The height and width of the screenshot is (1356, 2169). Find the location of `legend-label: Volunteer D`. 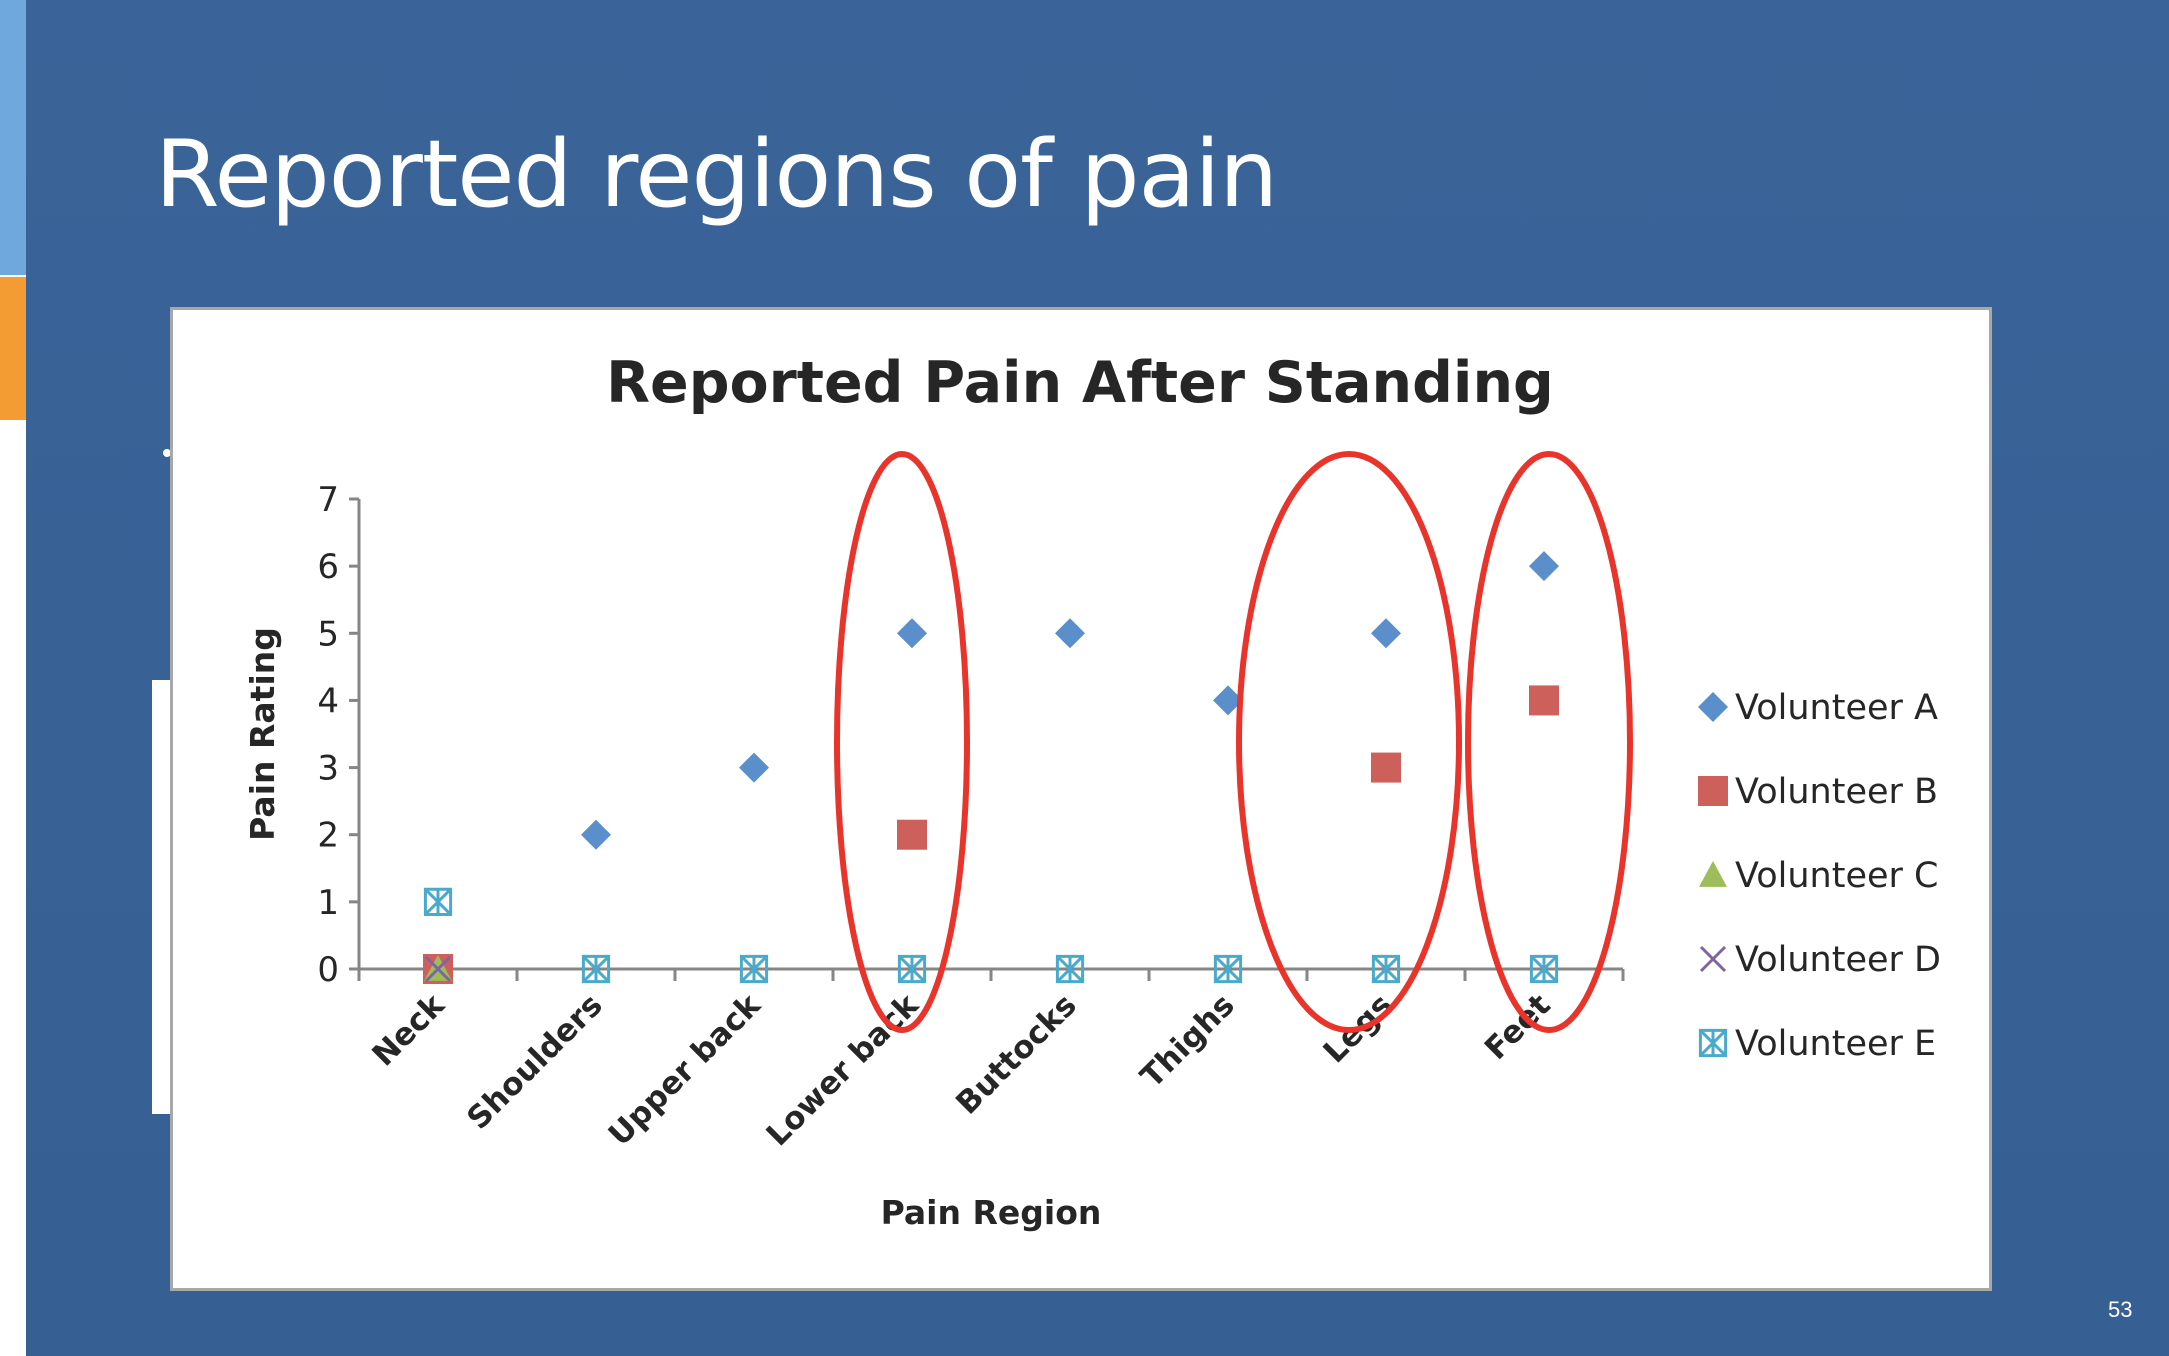

legend-label: Volunteer D is located at coordinates (1838, 960).